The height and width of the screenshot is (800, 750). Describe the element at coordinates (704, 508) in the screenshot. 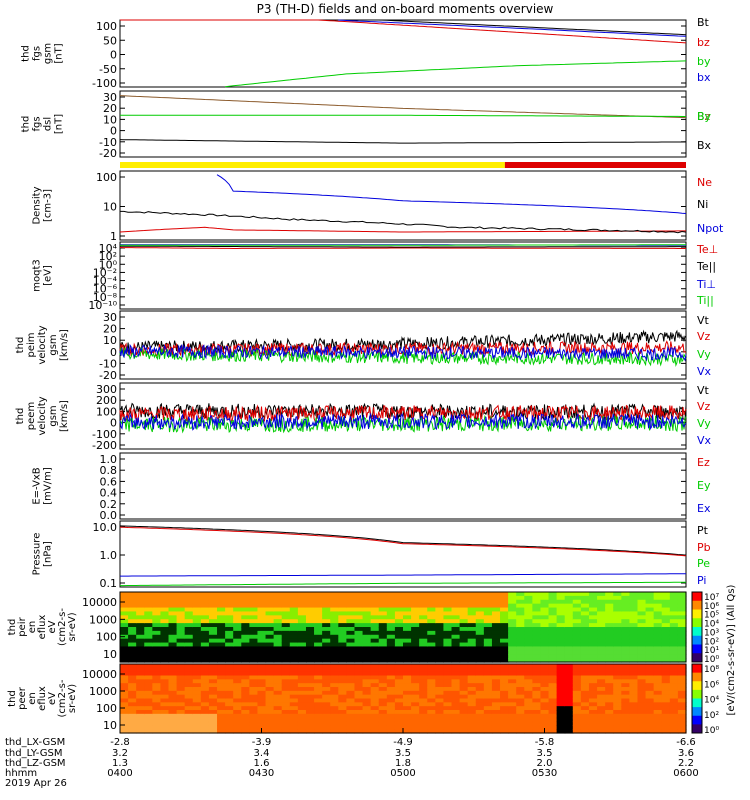

I see `legend-ex: Ex` at that location.